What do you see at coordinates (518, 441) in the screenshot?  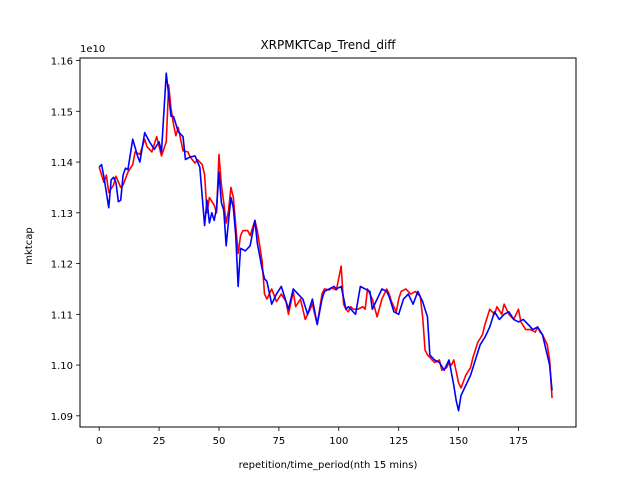 I see `x-tick-label: 175` at bounding box center [518, 441].